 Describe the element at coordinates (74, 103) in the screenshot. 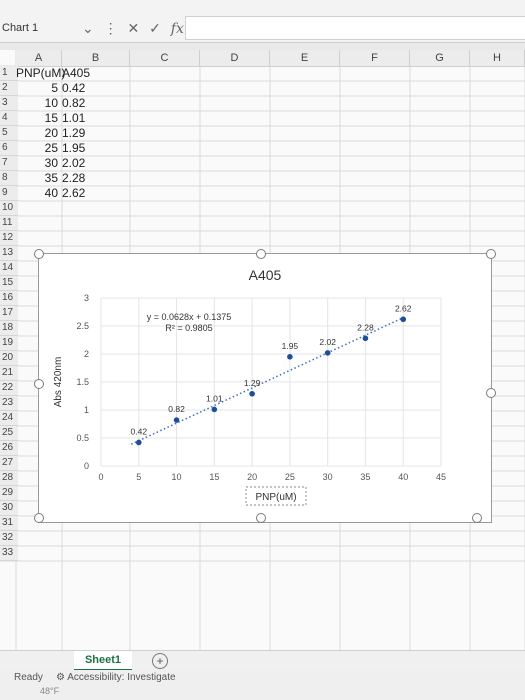

I see `cell-a405-value: 0.82` at that location.